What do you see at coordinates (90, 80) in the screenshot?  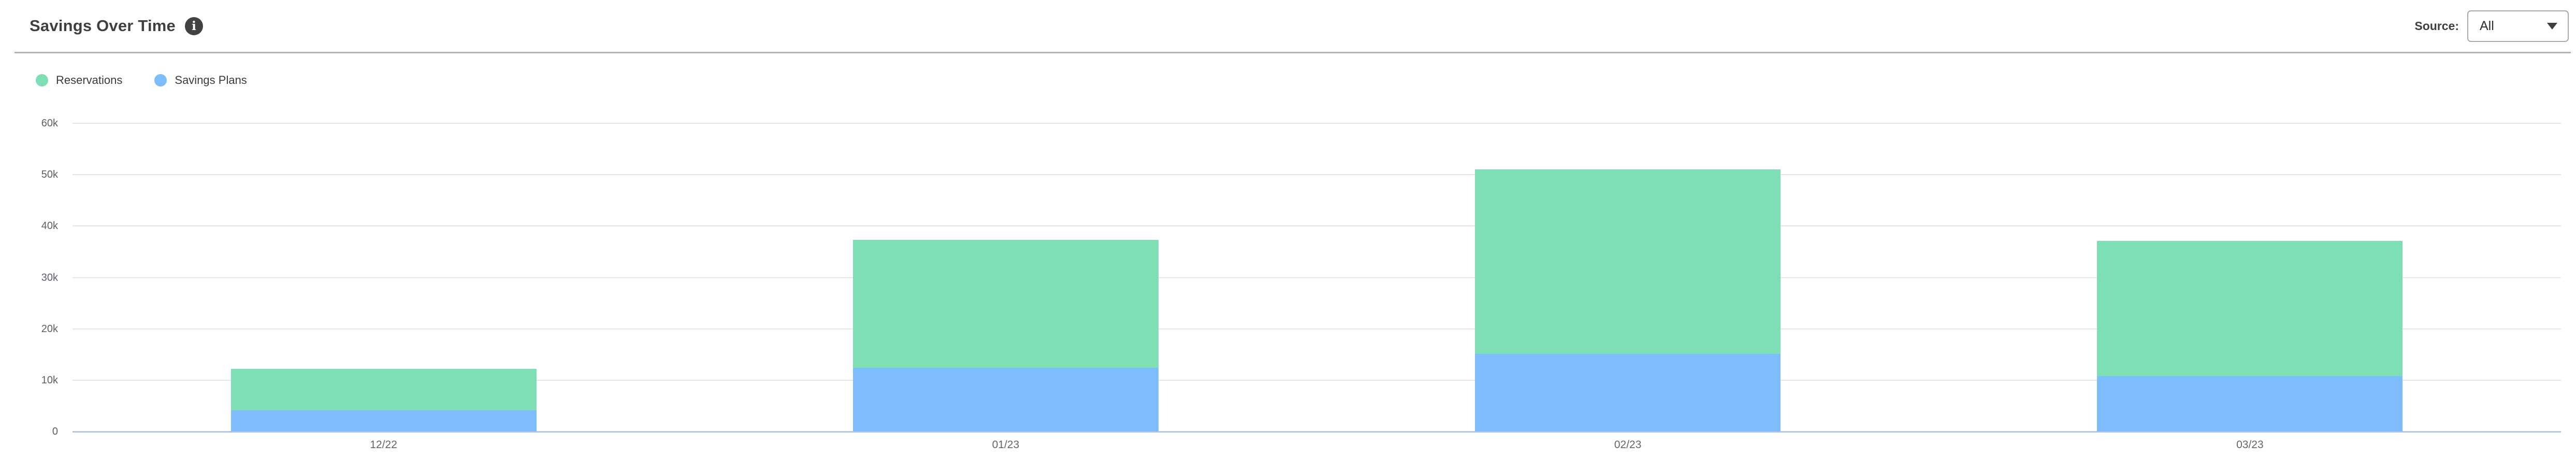 I see `legend-label: Reservations` at bounding box center [90, 80].